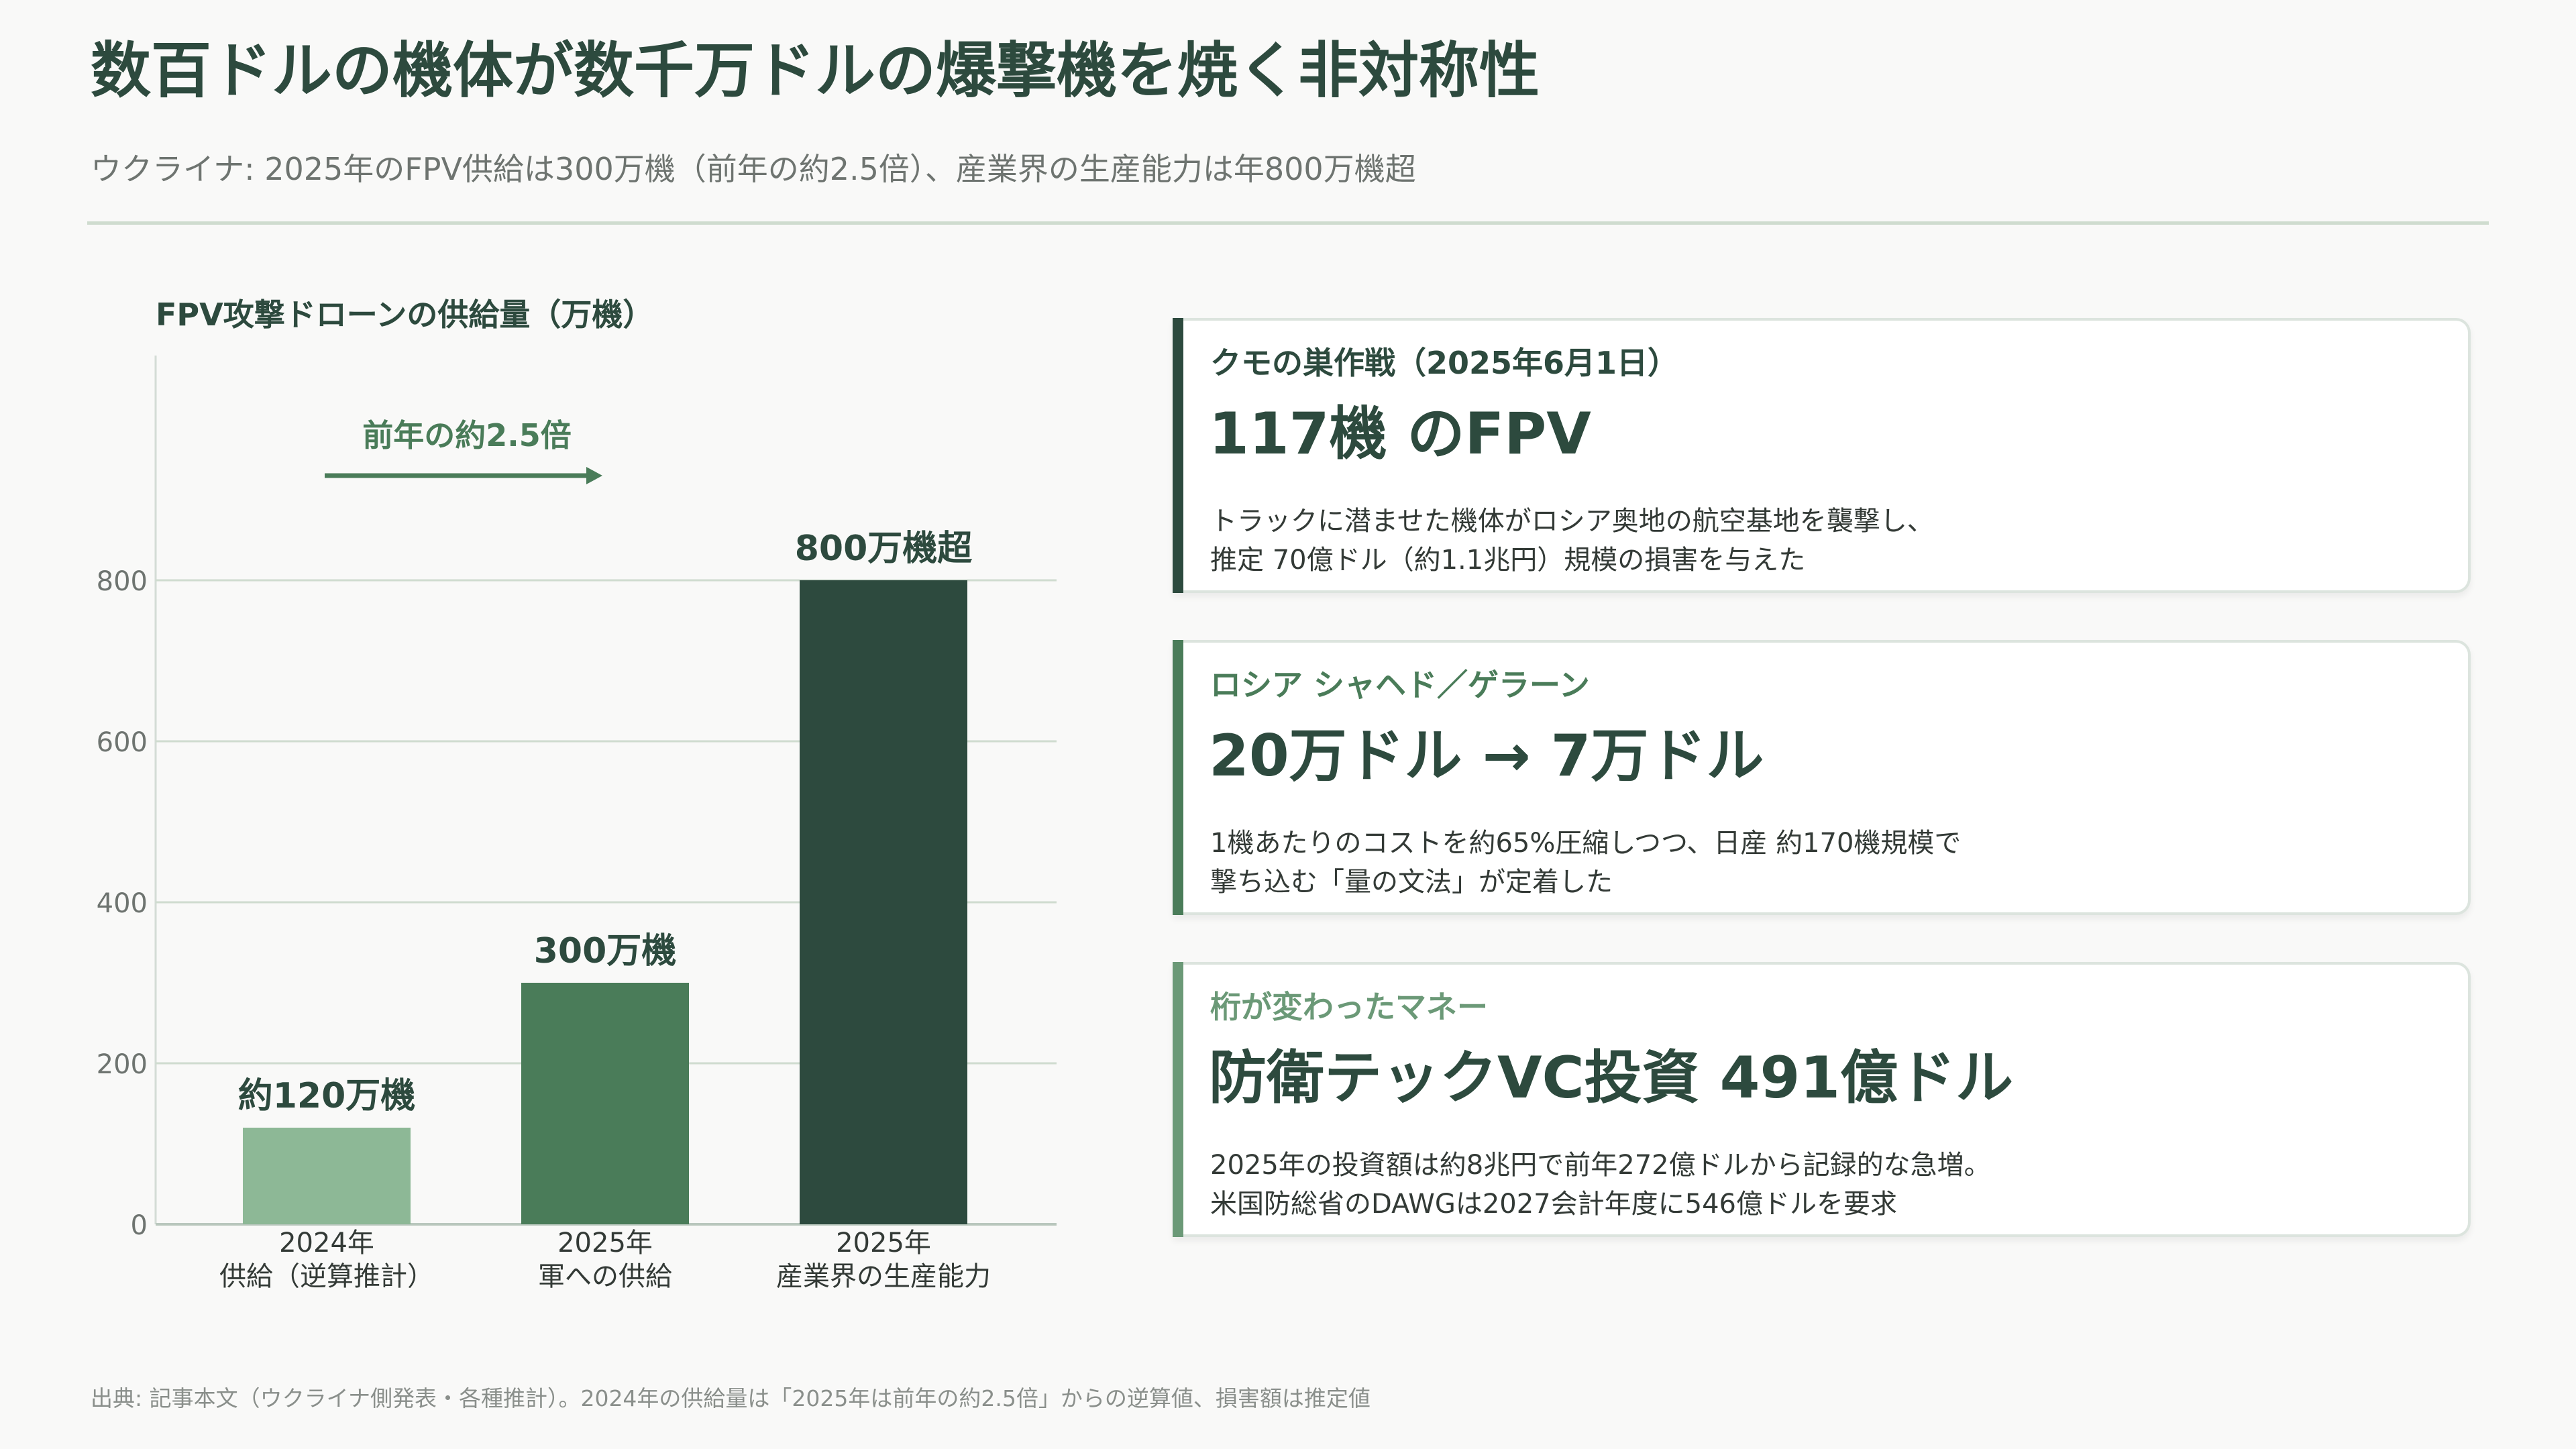  Describe the element at coordinates (1444, 363) in the screenshot. I see `card-kicker: クモの巣作戦（2025年6月1日）` at that location.